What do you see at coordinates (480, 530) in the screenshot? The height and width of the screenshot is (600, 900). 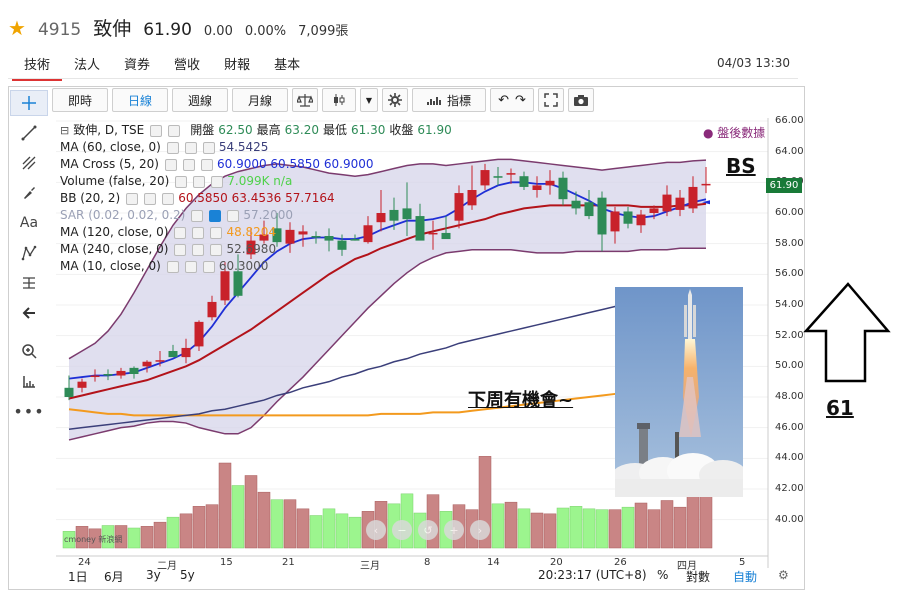 I see `scroll-right-icon: ›` at bounding box center [480, 530].